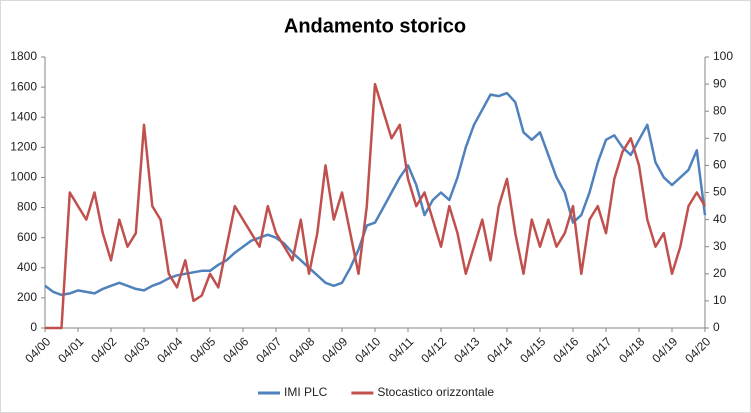 This screenshot has height=413, width=751. I want to click on y-tick-label: 800, so click(27, 207).